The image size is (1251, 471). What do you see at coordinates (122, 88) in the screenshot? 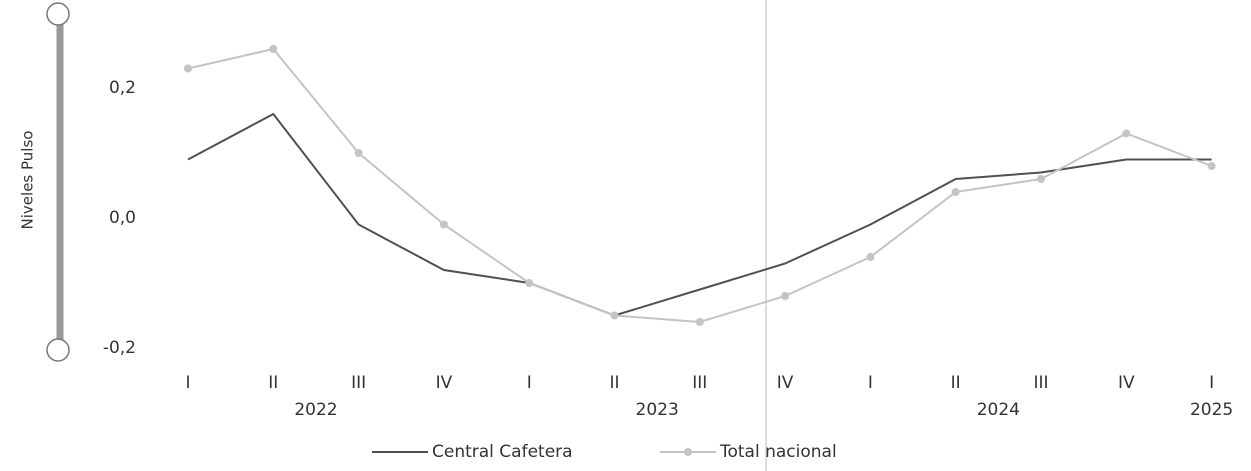
I see `y-tick-label: 0,2` at bounding box center [122, 88].